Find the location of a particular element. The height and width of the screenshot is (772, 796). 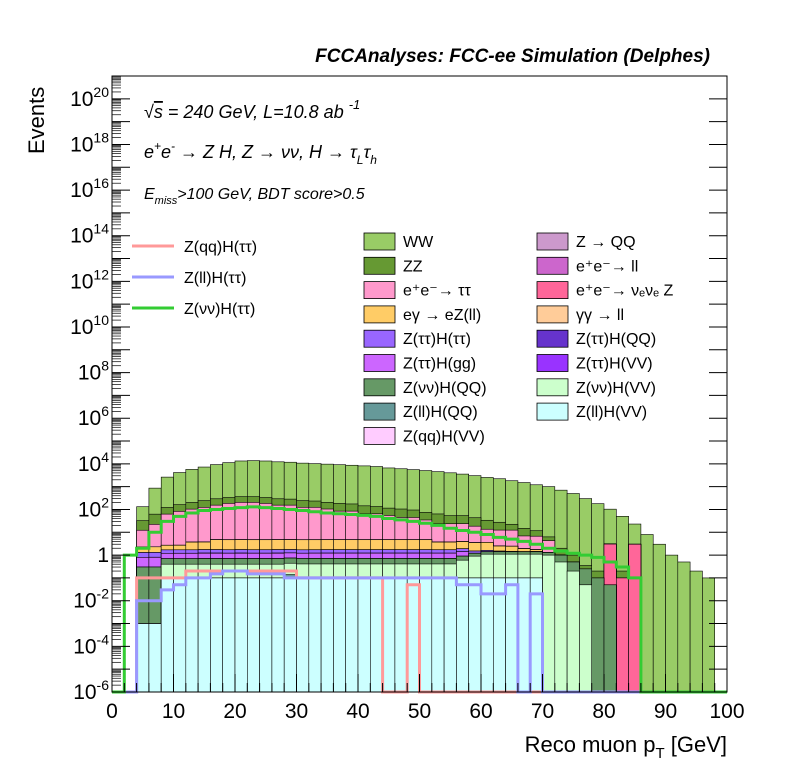

legend-swatch-z-qq-h-vv is located at coordinates (379, 435).